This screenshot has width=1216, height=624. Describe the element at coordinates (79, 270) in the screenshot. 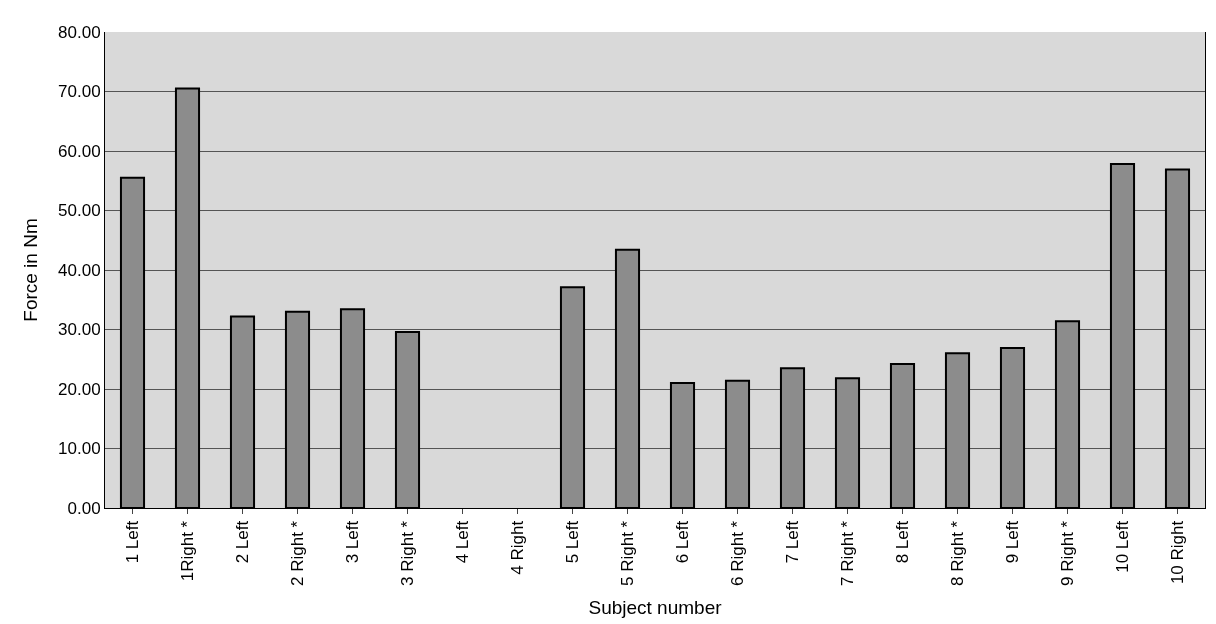

I see `y-tick-label: 40.00` at that location.